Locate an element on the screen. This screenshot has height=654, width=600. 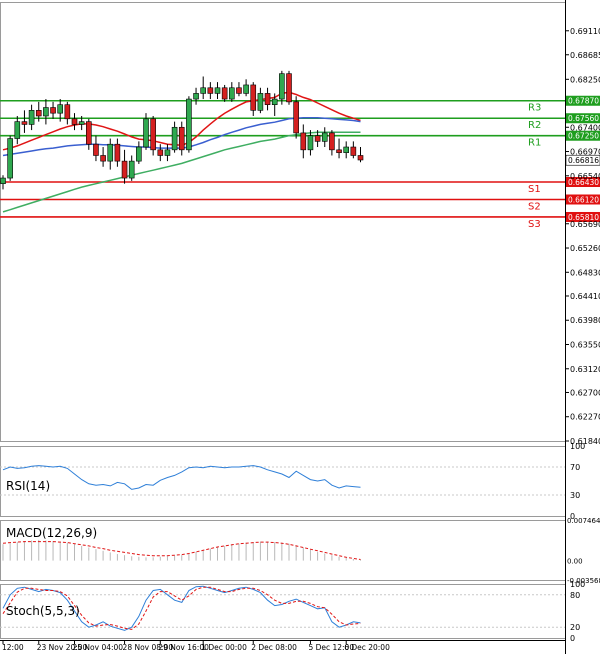
stoch-title: Stoch(5,5,3) is located at coordinates (43, 611).